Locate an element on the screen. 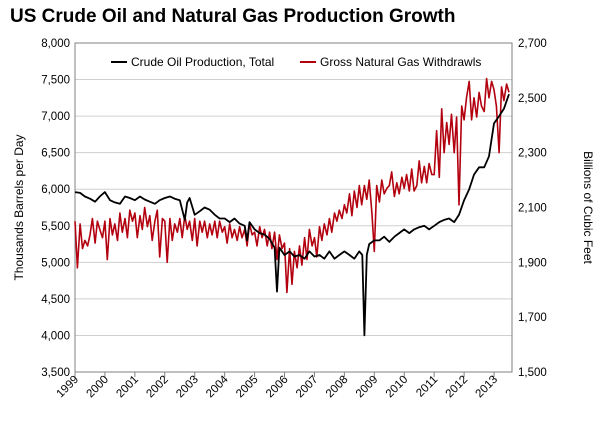 The image size is (597, 432). y2-tick-label: 1,500 is located at coordinates (532, 373).